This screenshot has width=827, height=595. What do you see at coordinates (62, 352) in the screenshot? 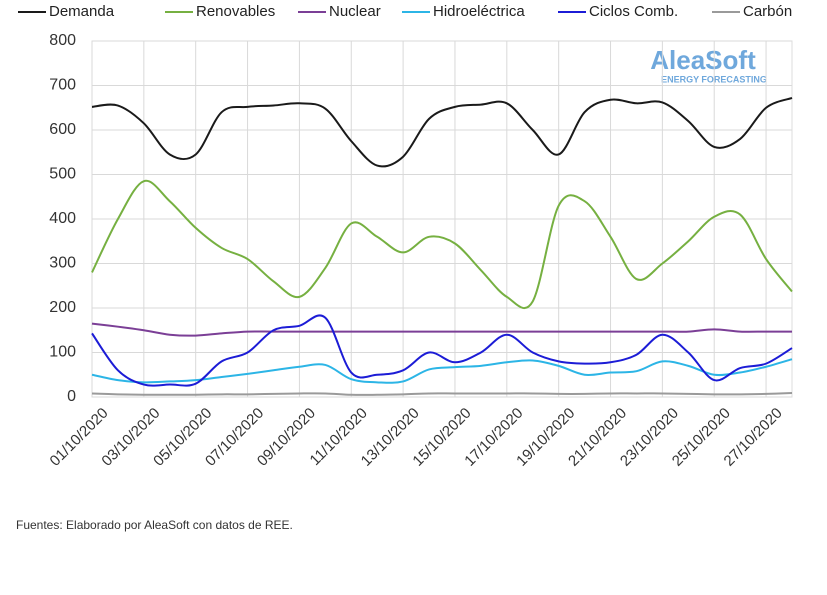
I see `y-tick-label: 100` at bounding box center [62, 352].